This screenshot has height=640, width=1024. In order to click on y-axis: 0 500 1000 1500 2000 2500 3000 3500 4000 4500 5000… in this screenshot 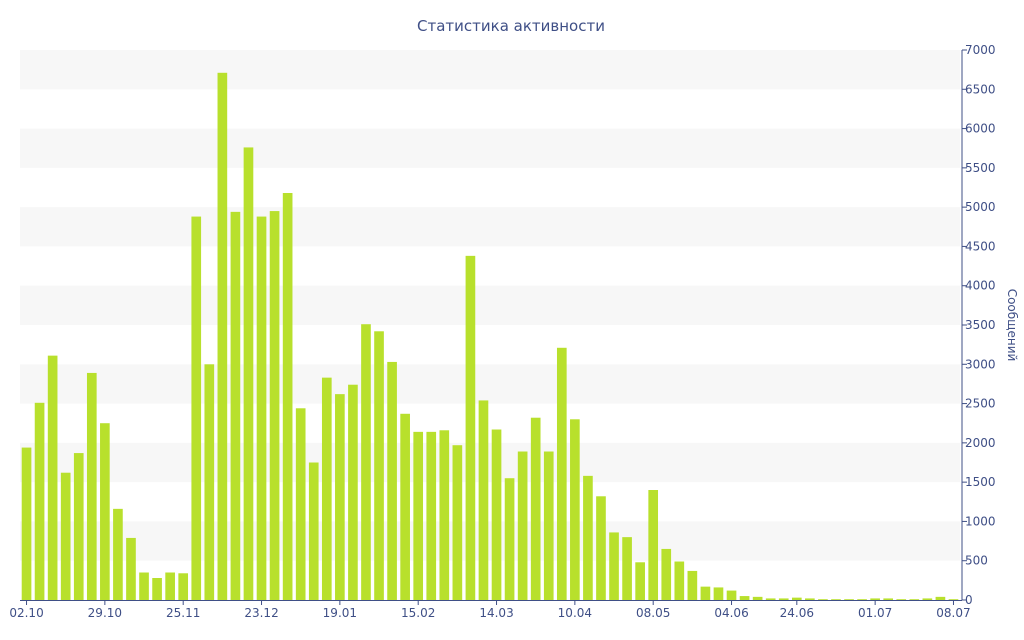, I will do `click(978, 325)`.